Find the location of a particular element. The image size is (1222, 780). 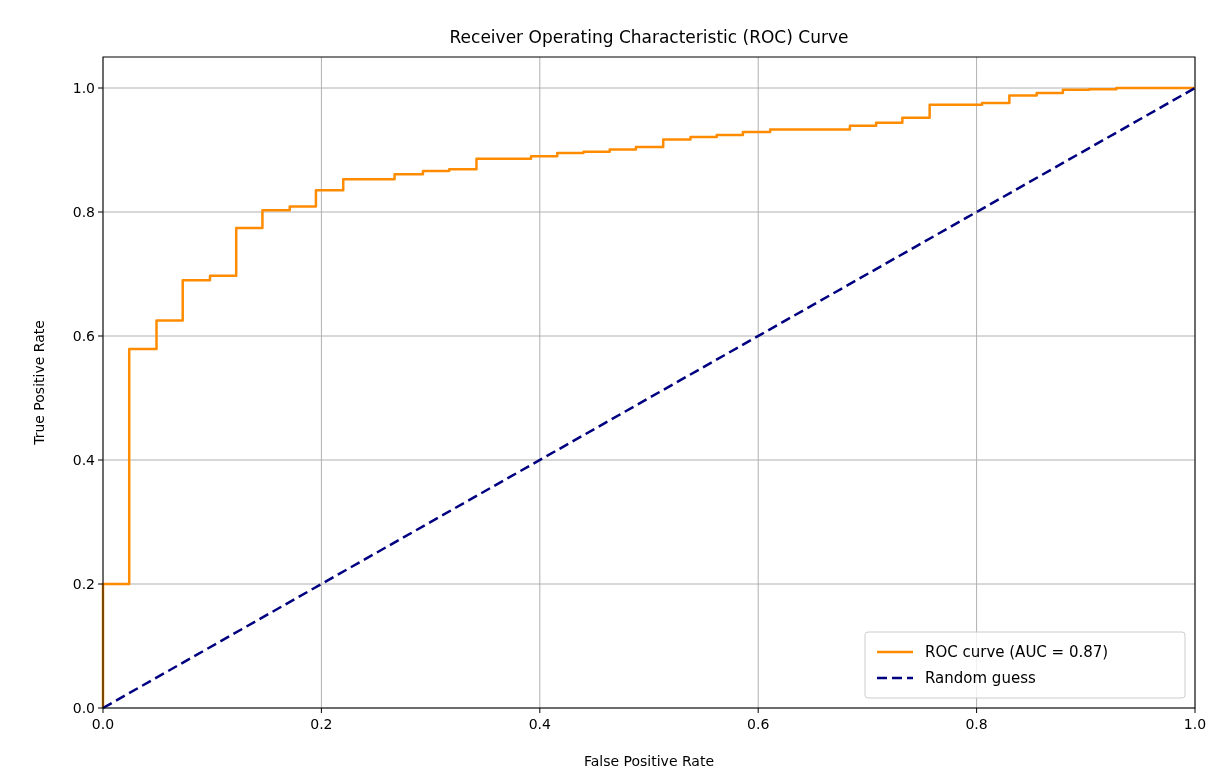

x-axis-title: False Positive Rate is located at coordinates (649, 761).